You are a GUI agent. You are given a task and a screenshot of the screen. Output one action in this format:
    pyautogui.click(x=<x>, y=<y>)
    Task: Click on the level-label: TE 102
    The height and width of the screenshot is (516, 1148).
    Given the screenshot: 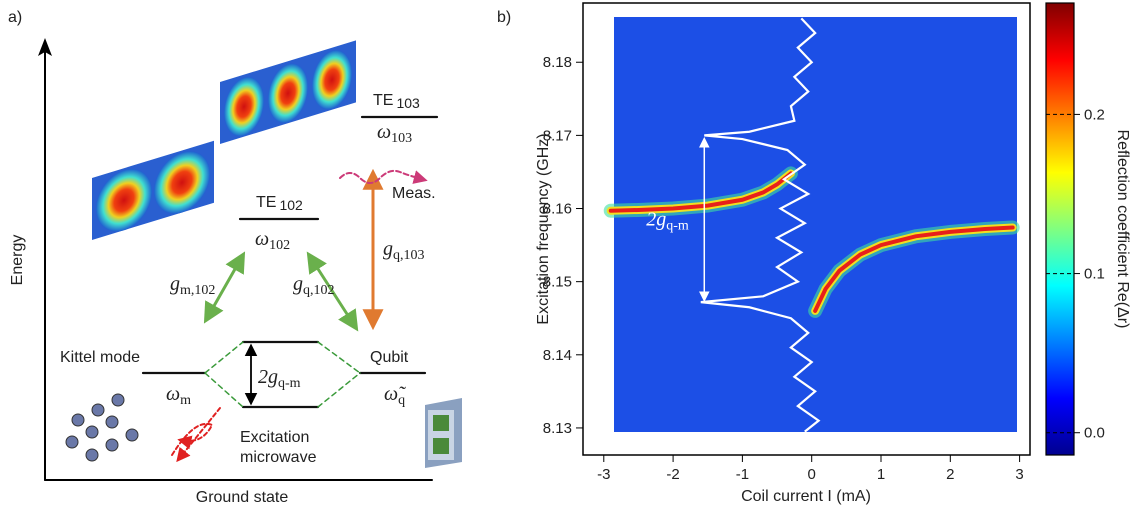 What is the action you would take?
    pyautogui.click(x=279, y=203)
    